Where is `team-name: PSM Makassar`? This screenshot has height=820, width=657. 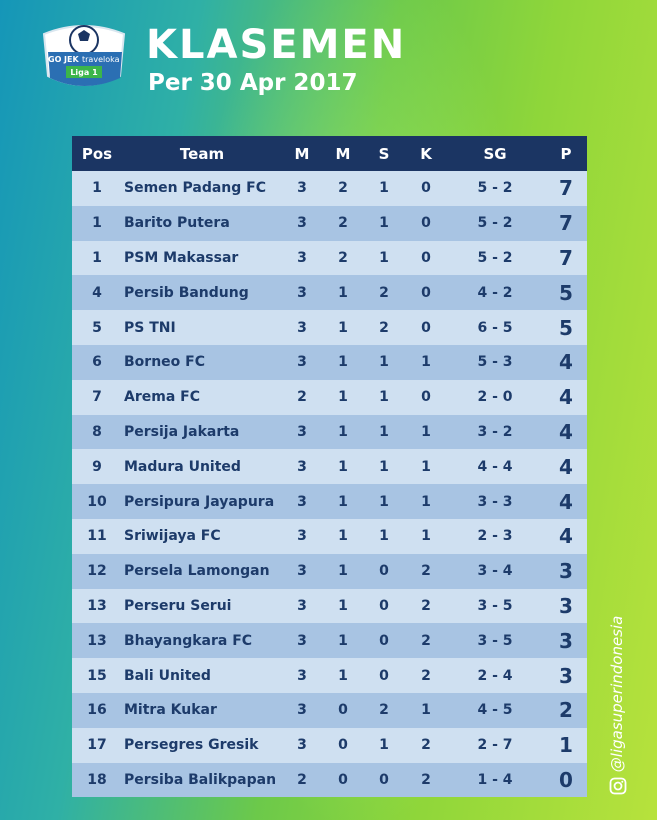
team-name: PSM Makassar is located at coordinates (181, 257).